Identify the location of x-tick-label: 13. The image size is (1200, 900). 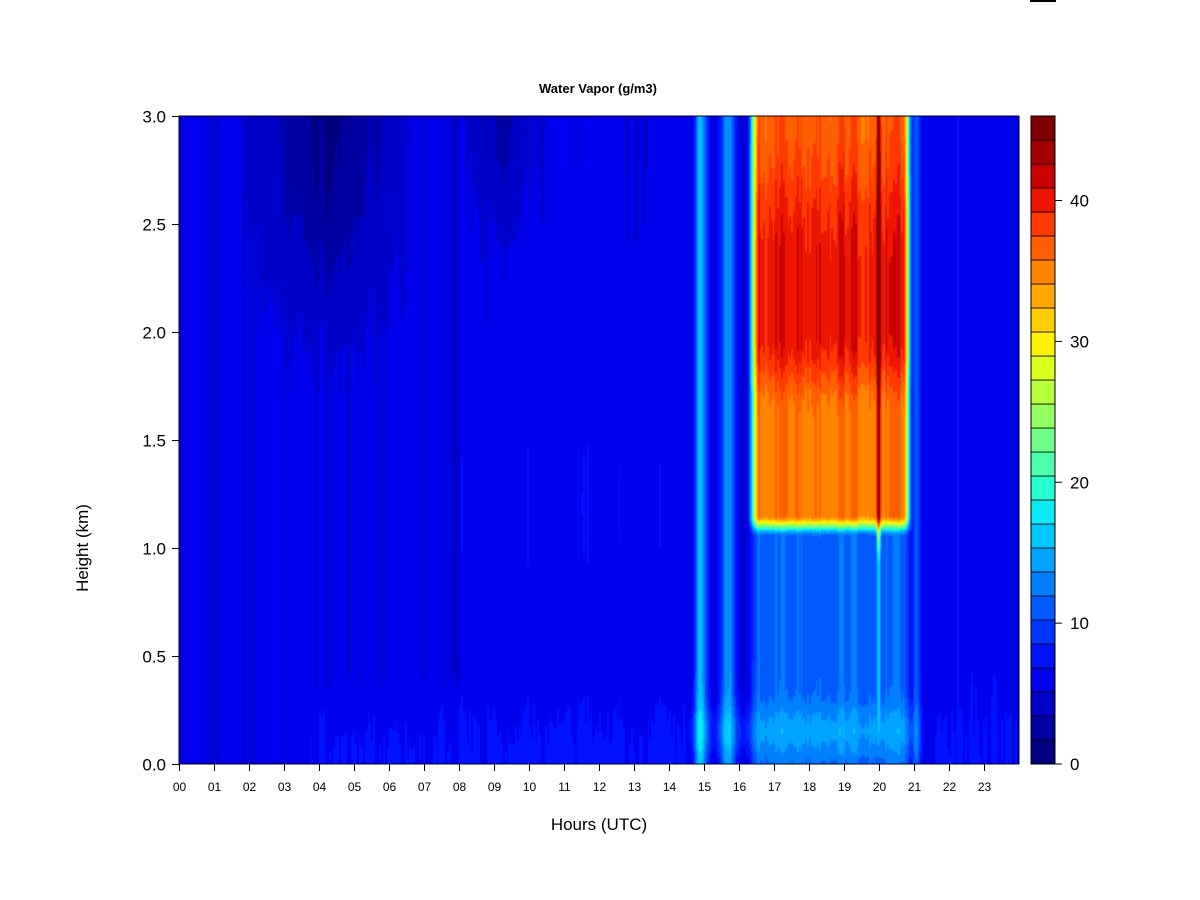
(635, 787).